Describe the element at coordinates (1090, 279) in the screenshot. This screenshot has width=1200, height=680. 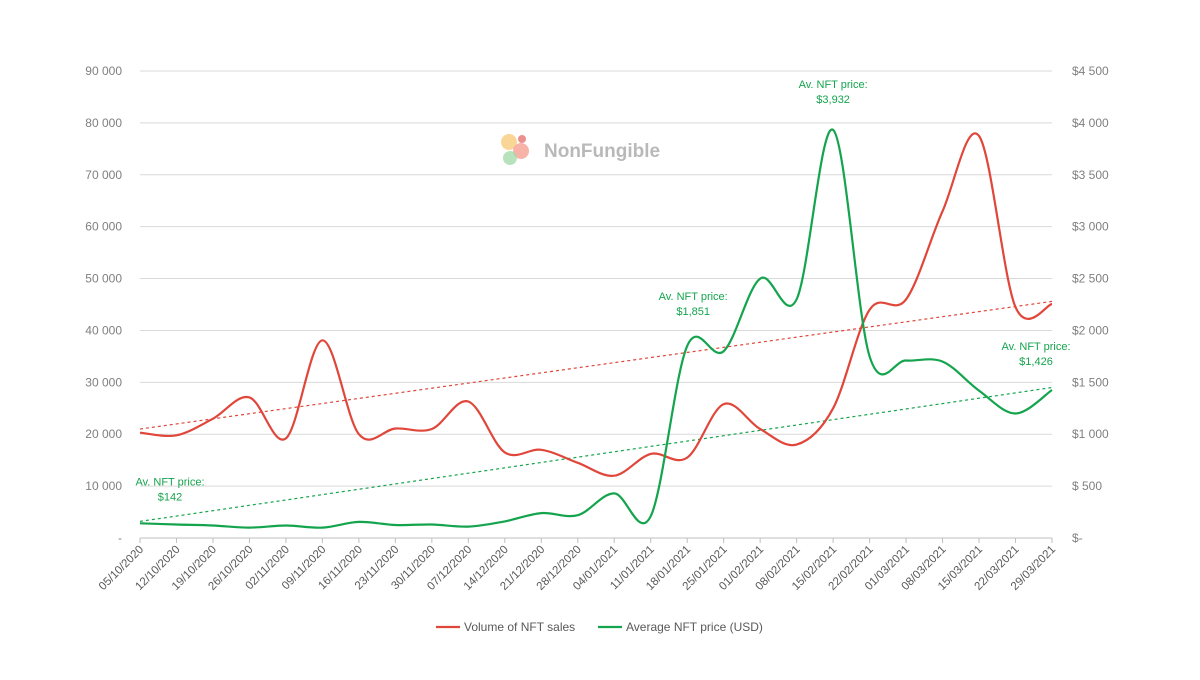
I see `y-right-tick-label: $2 500` at that location.